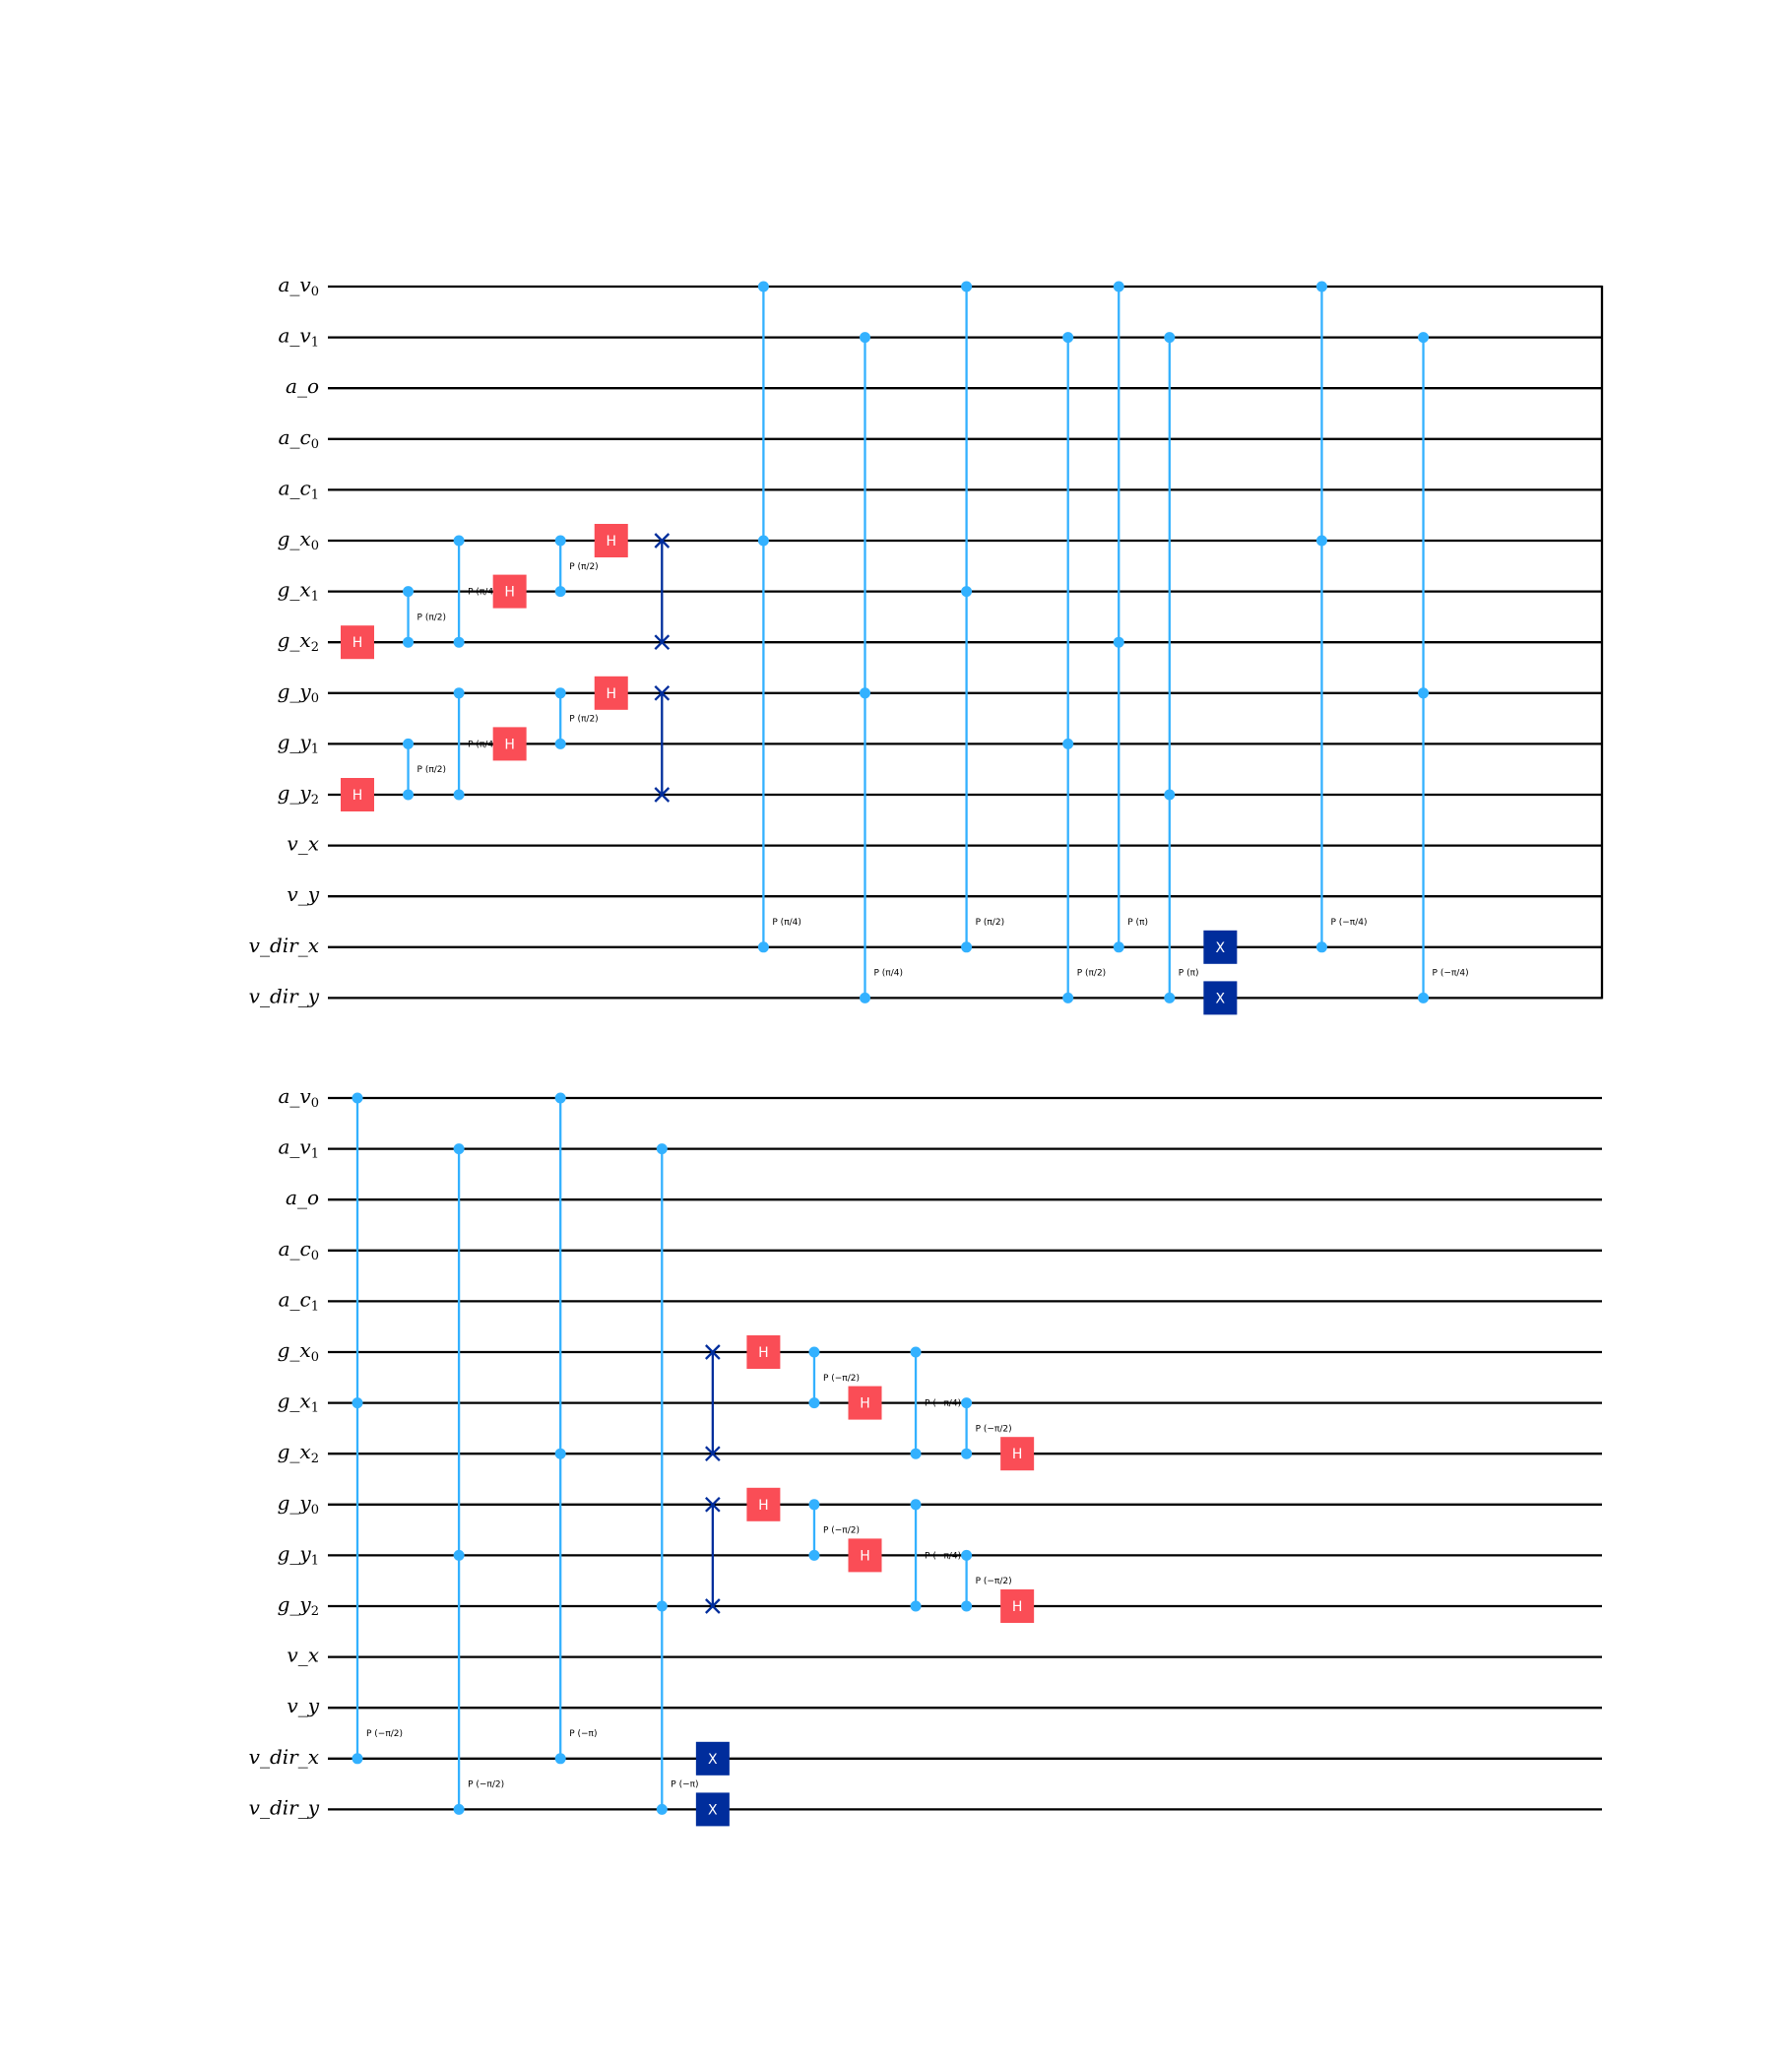  What do you see at coordinates (295, 487) in the screenshot?
I see `qubit-label-name: a_c` at bounding box center [295, 487].